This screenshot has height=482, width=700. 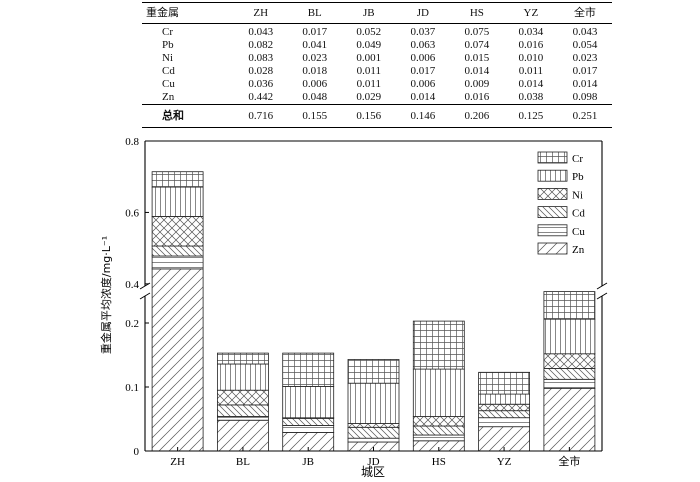 What do you see at coordinates (168, 71) in the screenshot?
I see `table-row-label: Cd` at bounding box center [168, 71].